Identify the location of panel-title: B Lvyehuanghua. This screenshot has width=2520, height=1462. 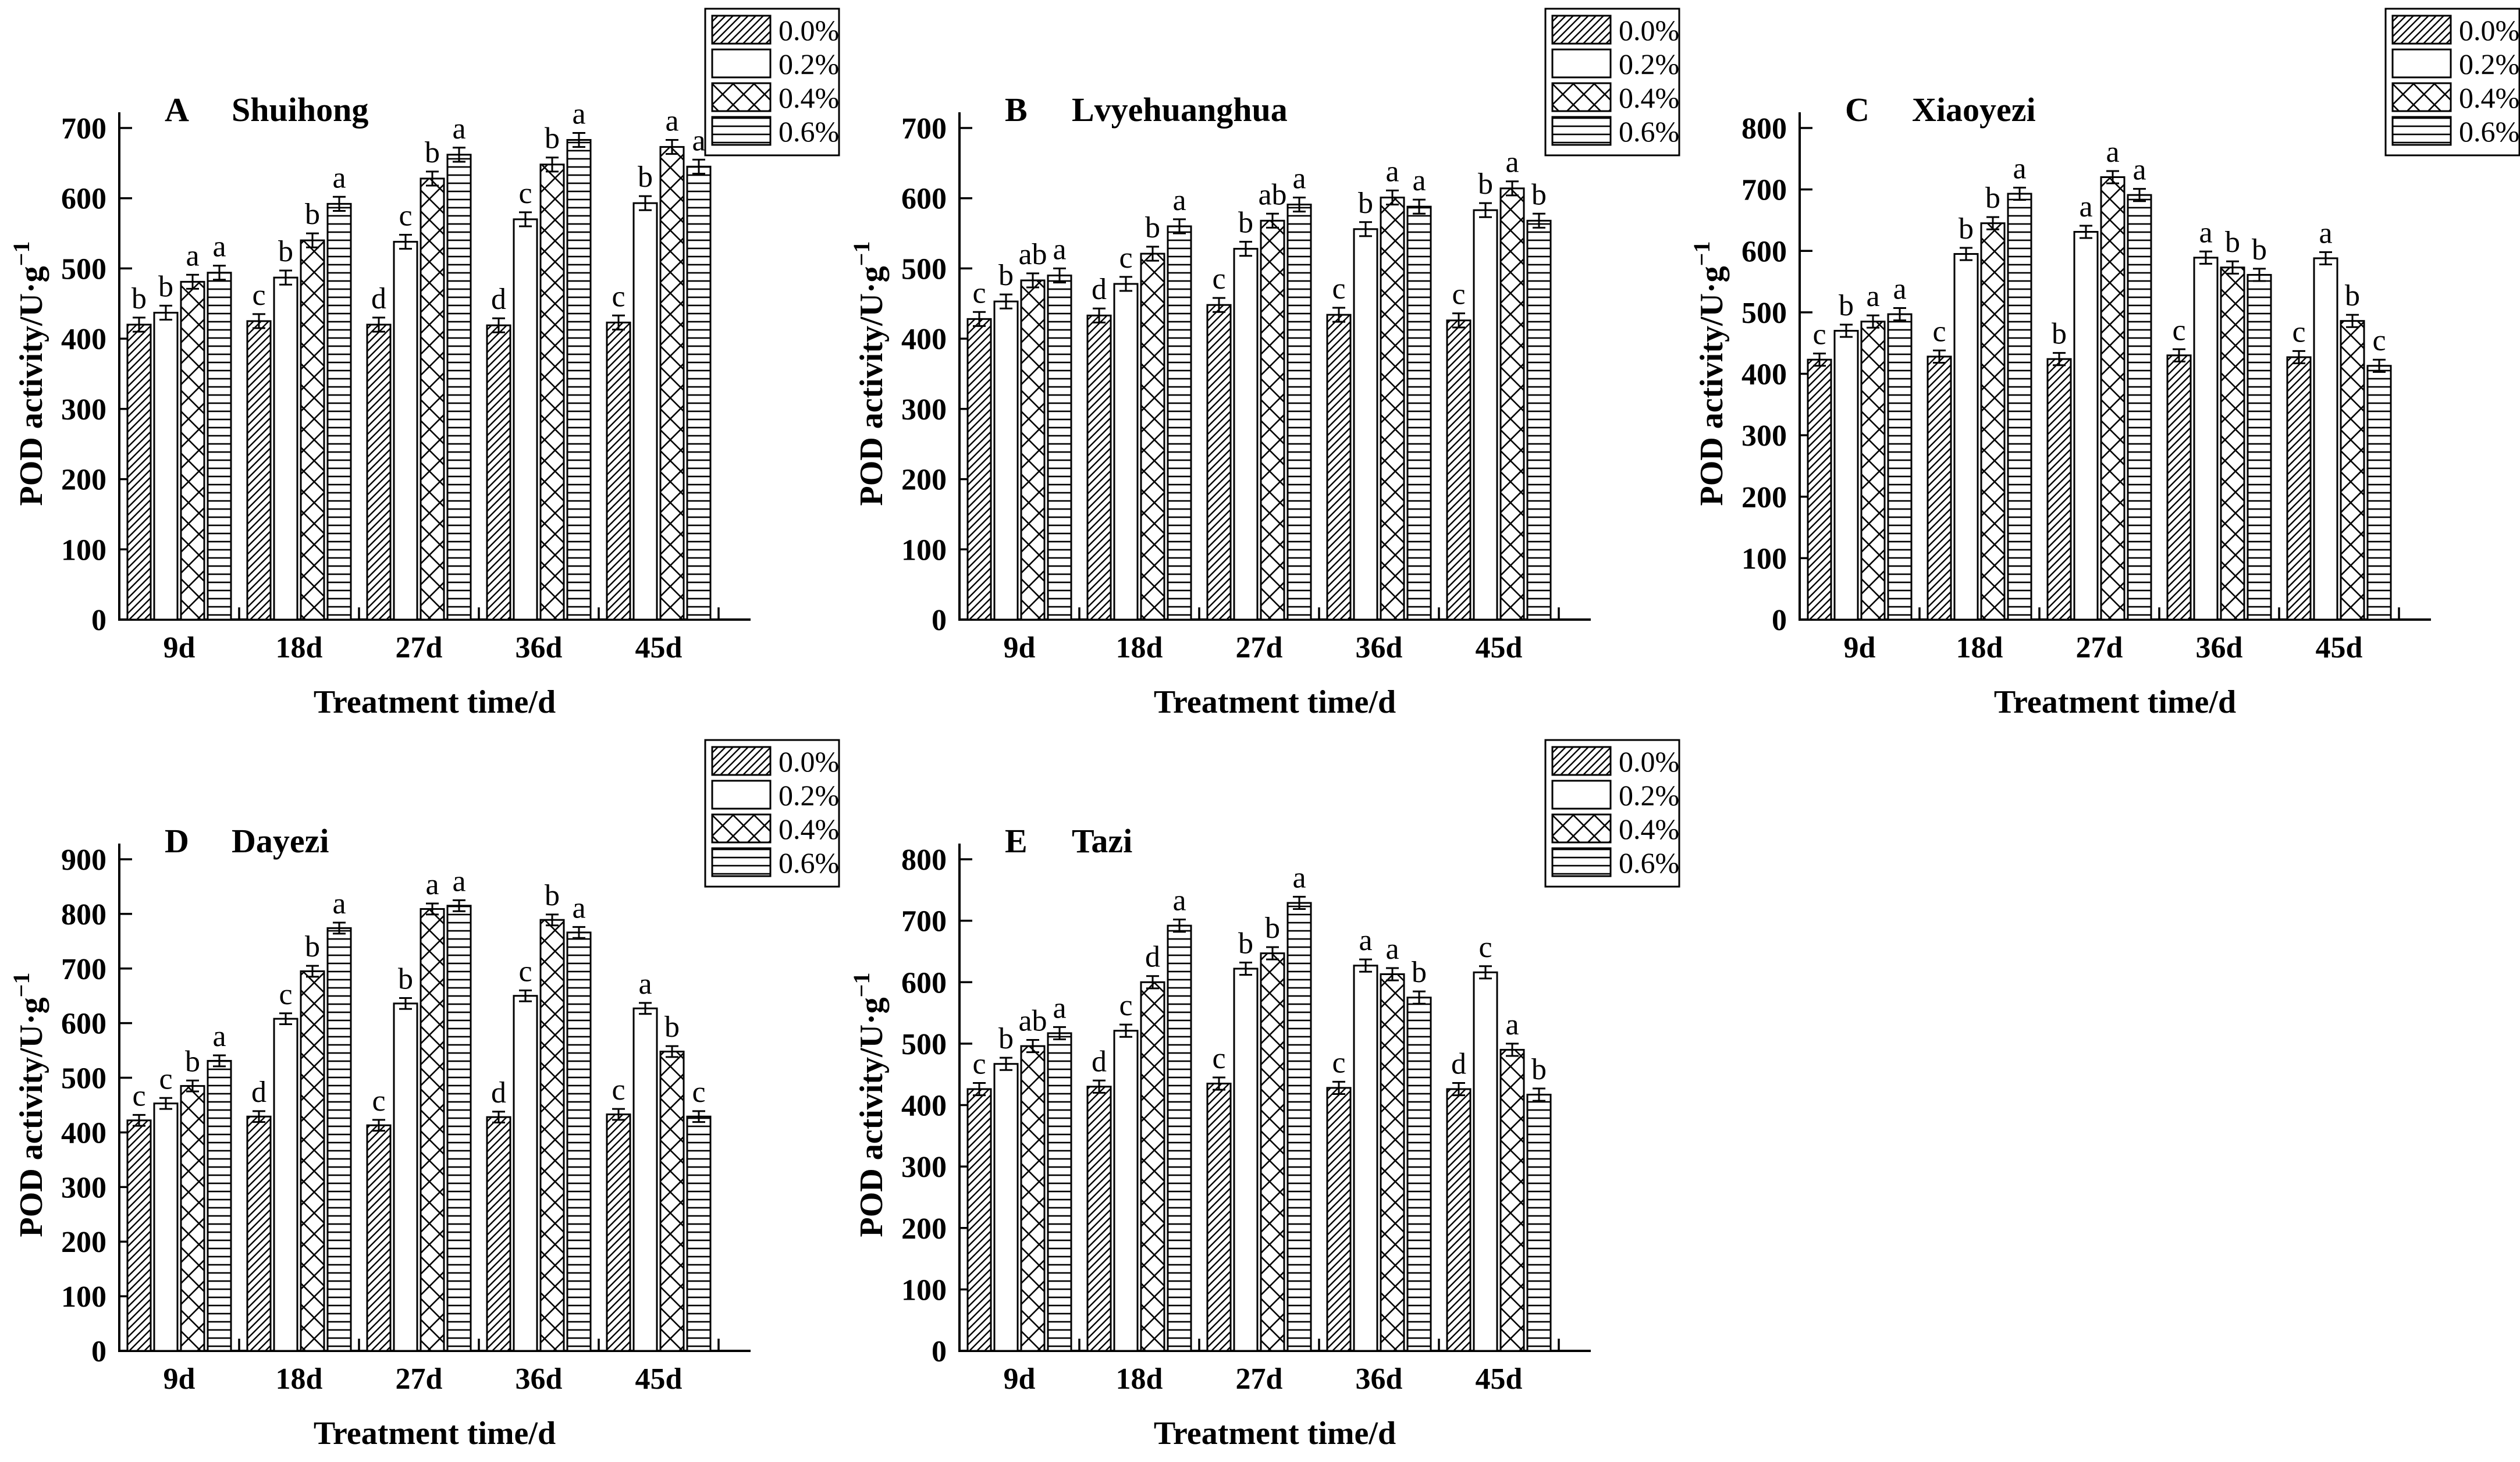
(1146, 110).